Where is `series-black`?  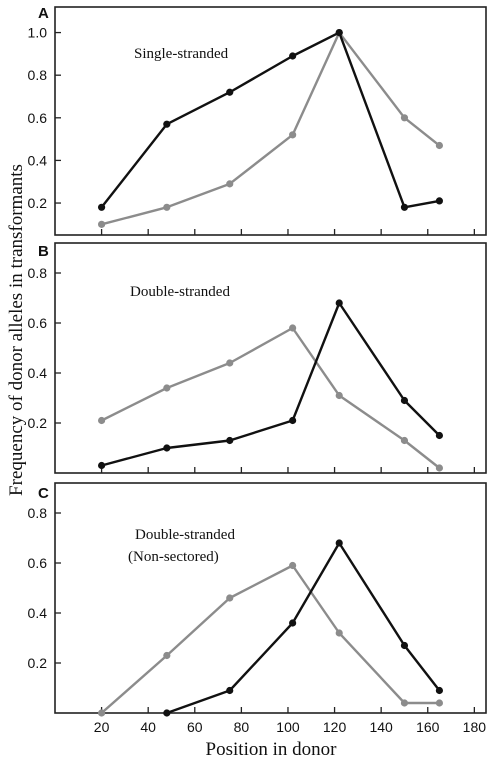 series-black is located at coordinates (303, 628).